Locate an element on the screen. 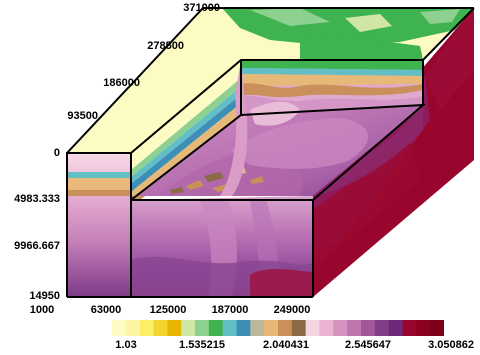  depth-tick-label: 93500 is located at coordinates (82, 116).